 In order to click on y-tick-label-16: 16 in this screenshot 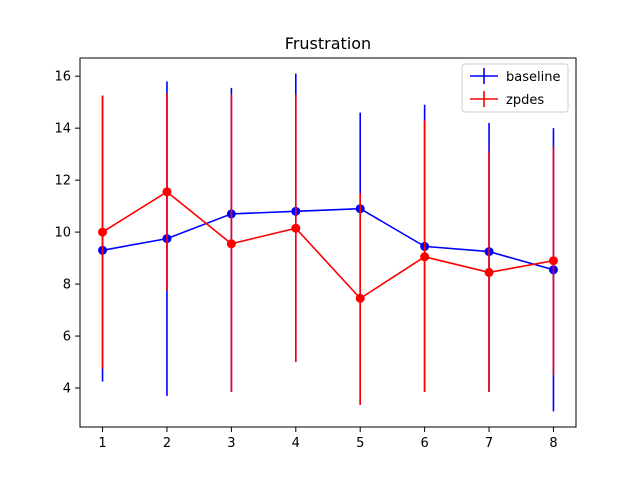, I will do `click(62, 77)`.